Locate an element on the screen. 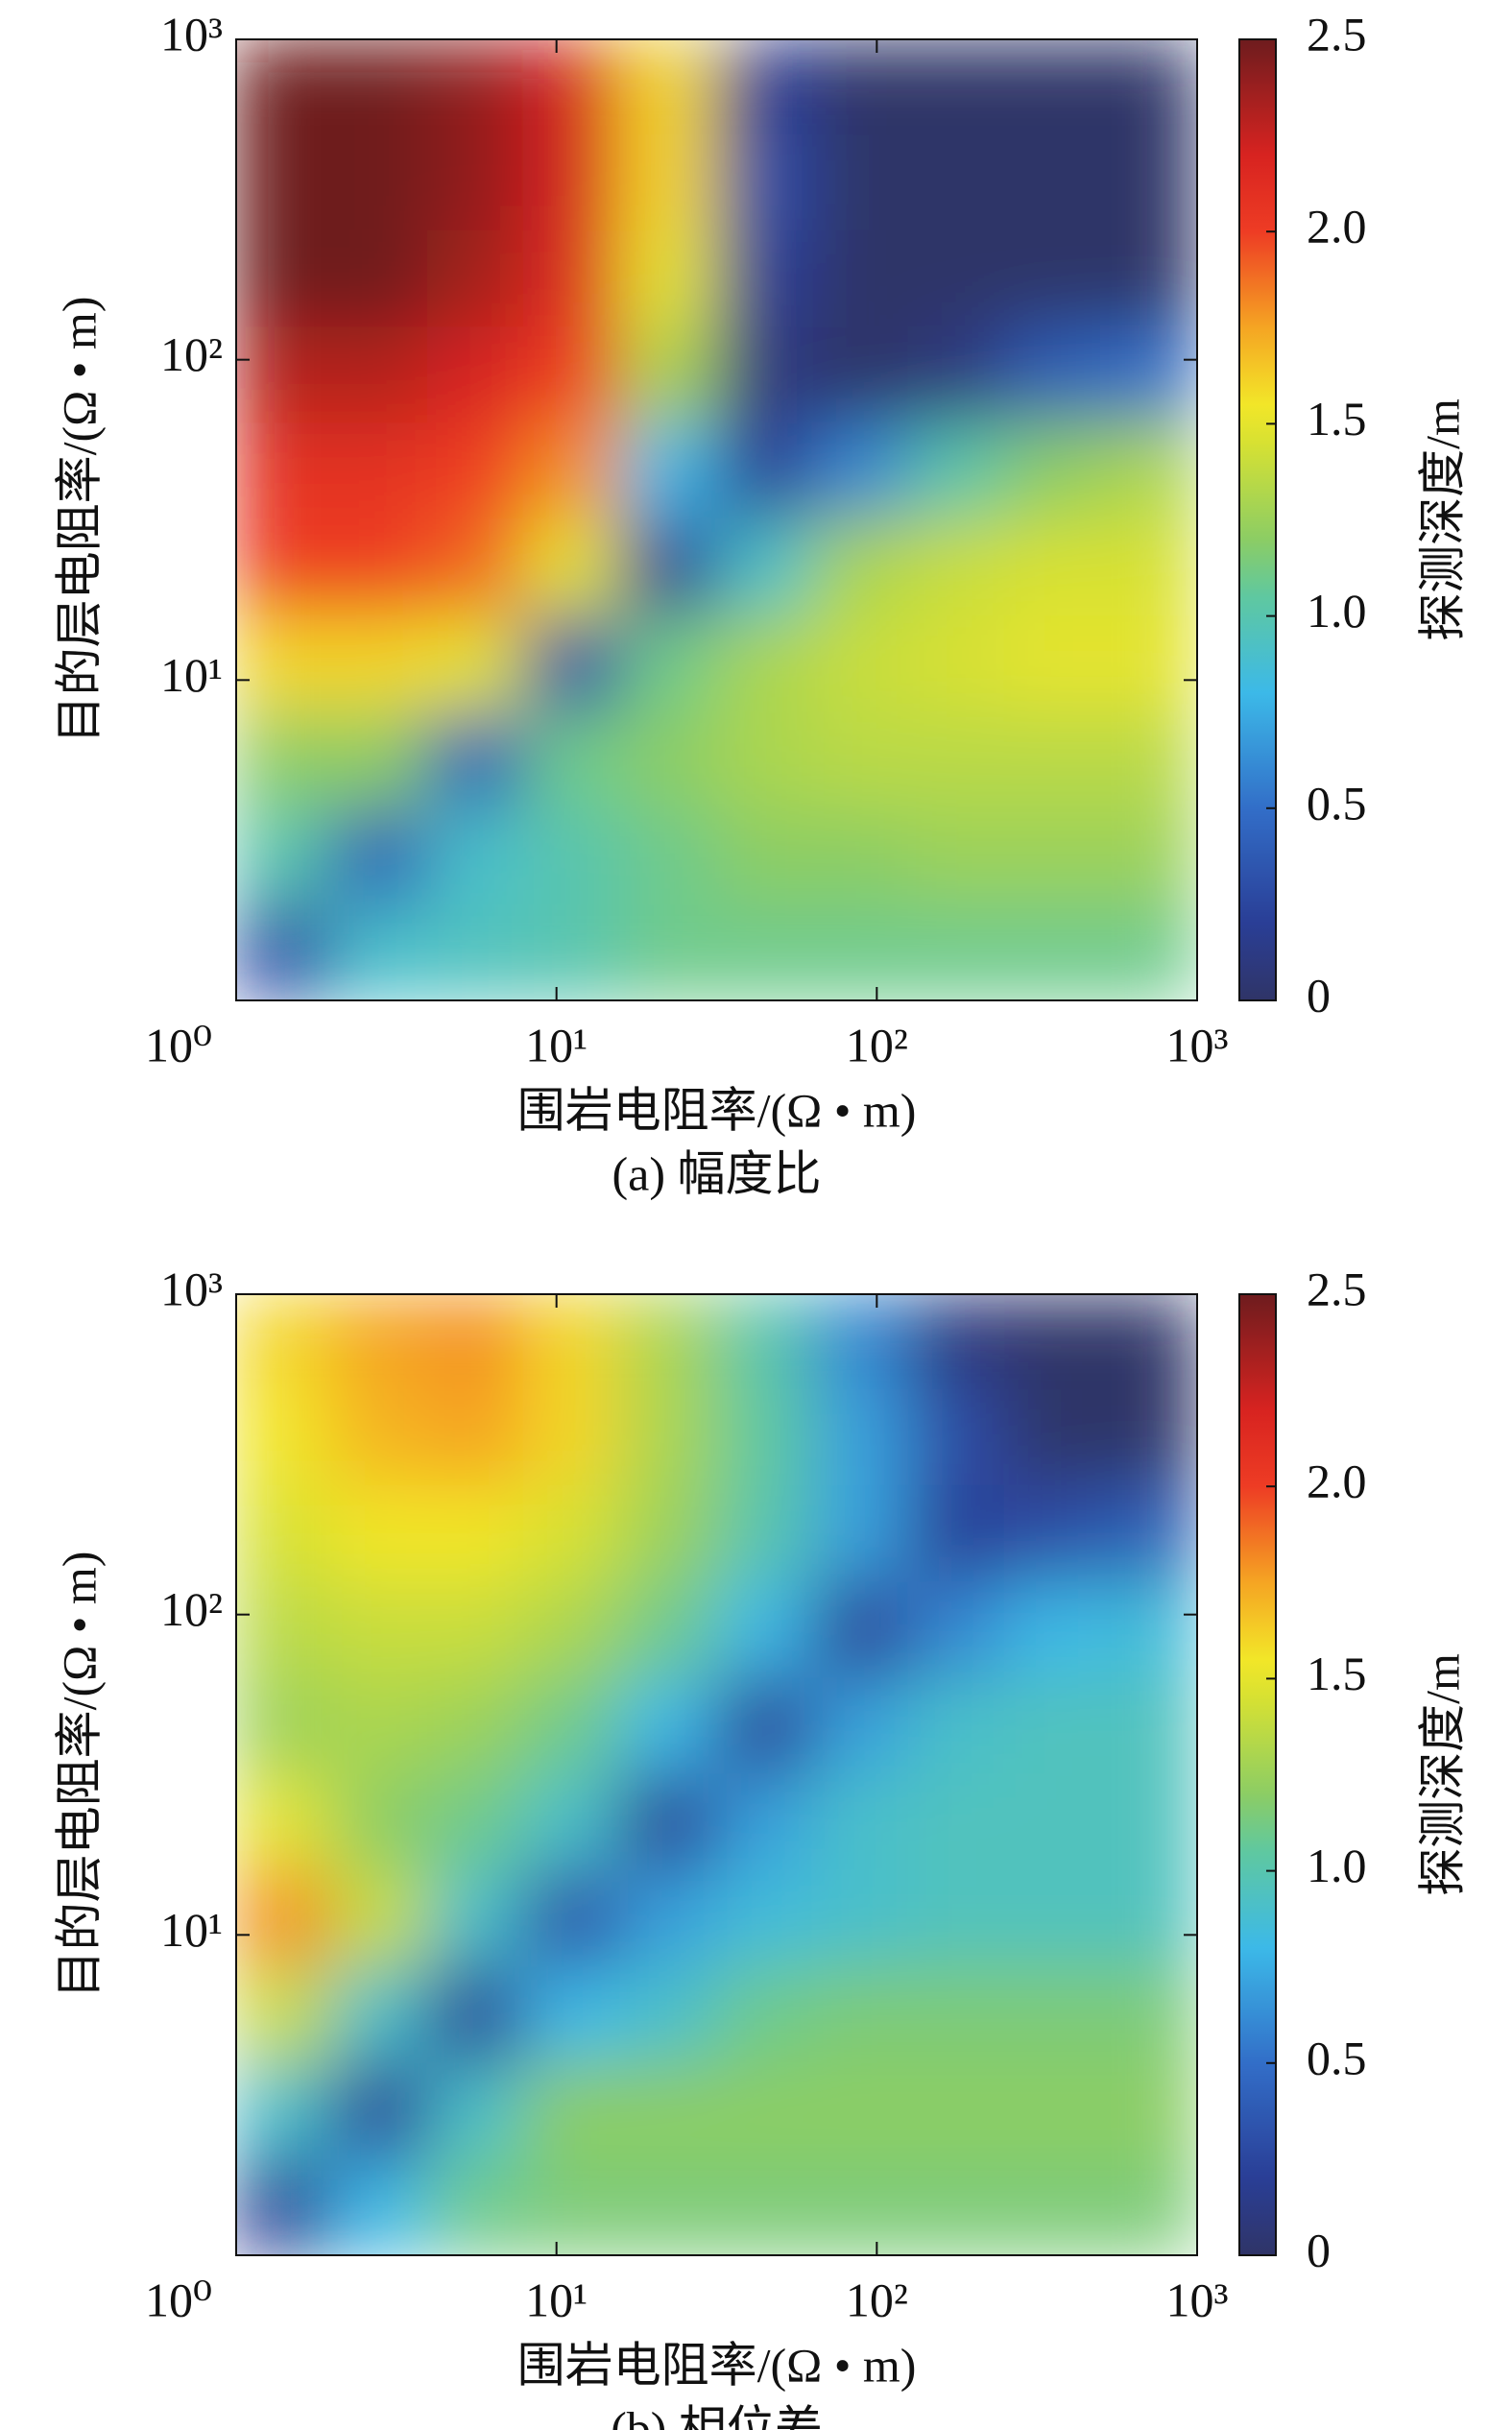 This screenshot has width=1512, height=2430. colorbar-tick-label: 1.0 is located at coordinates (1337, 1865).